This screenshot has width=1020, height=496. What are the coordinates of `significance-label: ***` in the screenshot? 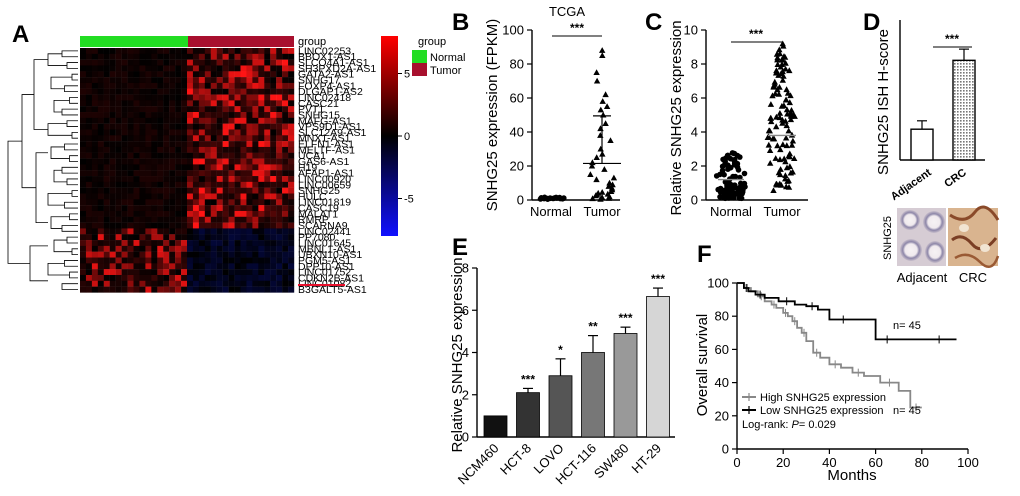 It's located at (625, 318).